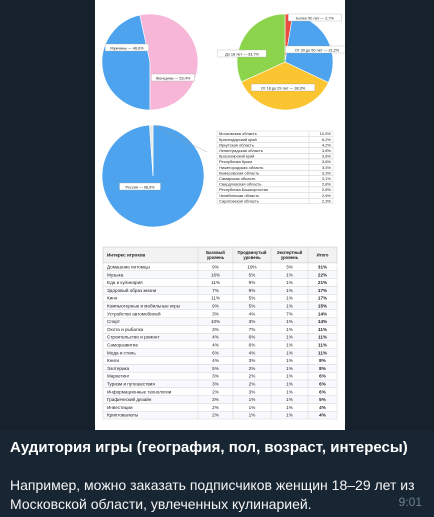 The width and height of the screenshot is (434, 517). I want to click on age-label-18-29: От 18 до 29 лет — 38,3%, so click(283, 88).